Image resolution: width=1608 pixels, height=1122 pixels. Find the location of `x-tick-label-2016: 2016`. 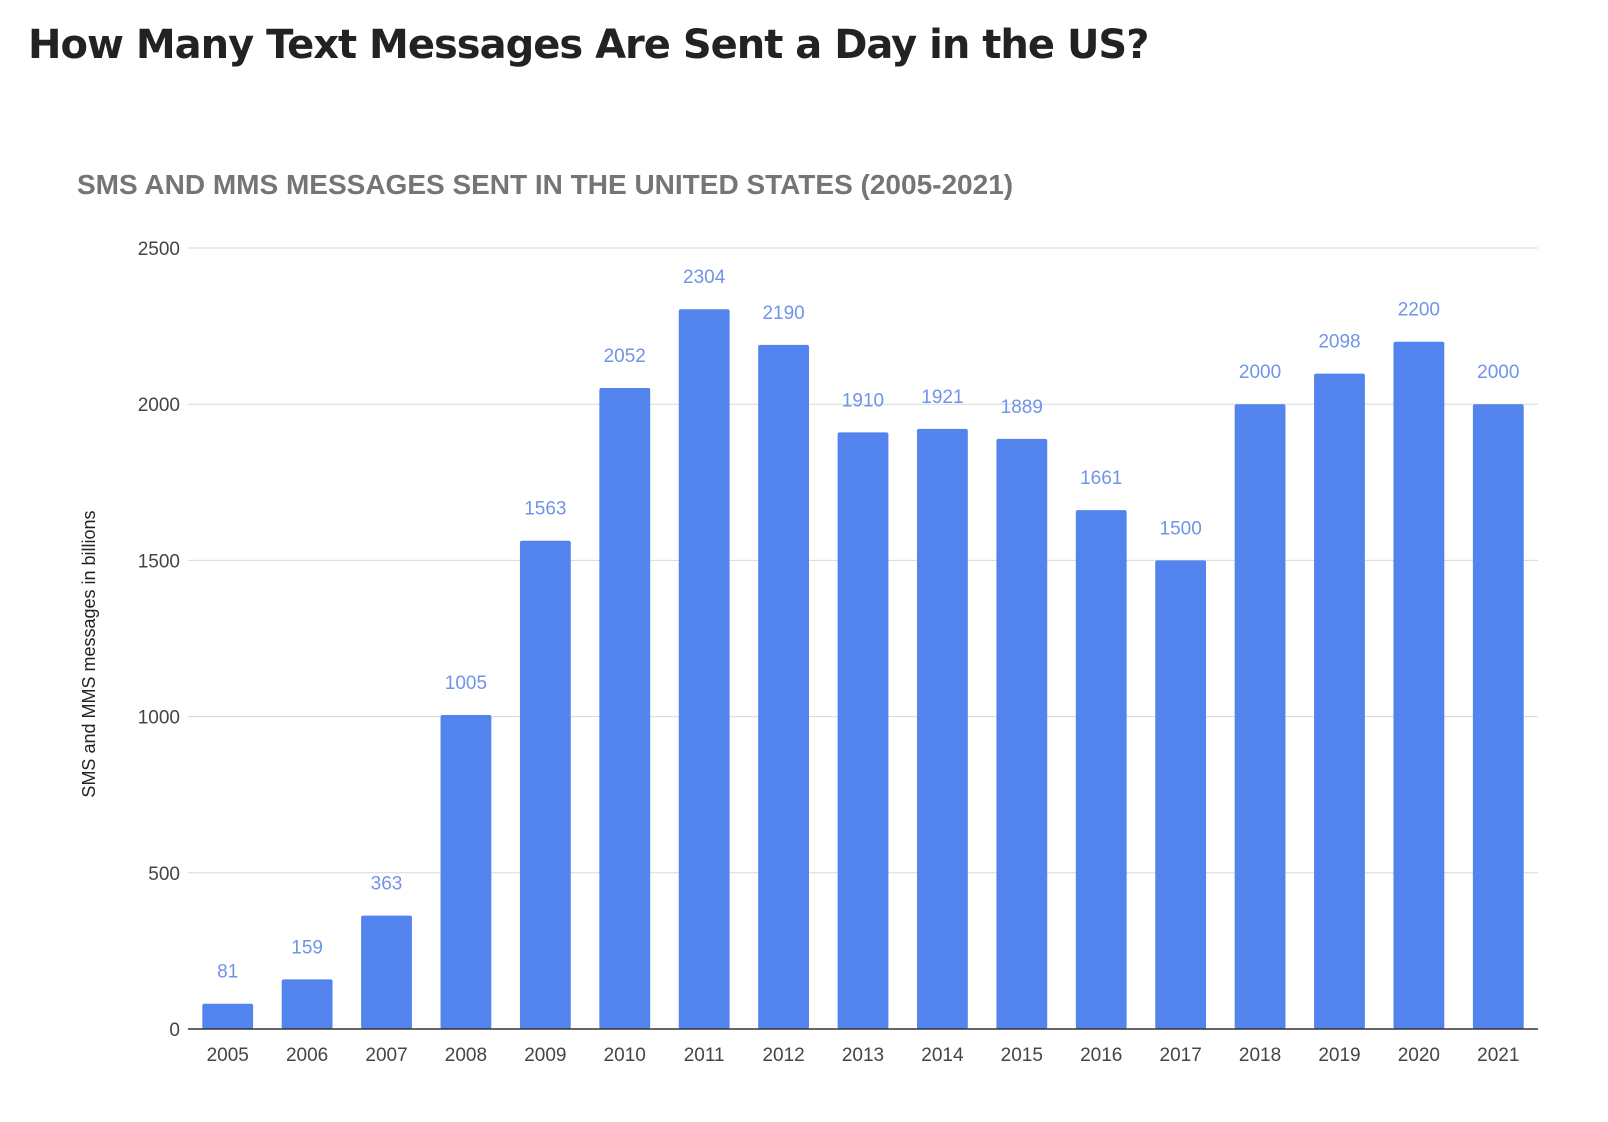

x-tick-label-2016: 2016 is located at coordinates (1101, 1055).